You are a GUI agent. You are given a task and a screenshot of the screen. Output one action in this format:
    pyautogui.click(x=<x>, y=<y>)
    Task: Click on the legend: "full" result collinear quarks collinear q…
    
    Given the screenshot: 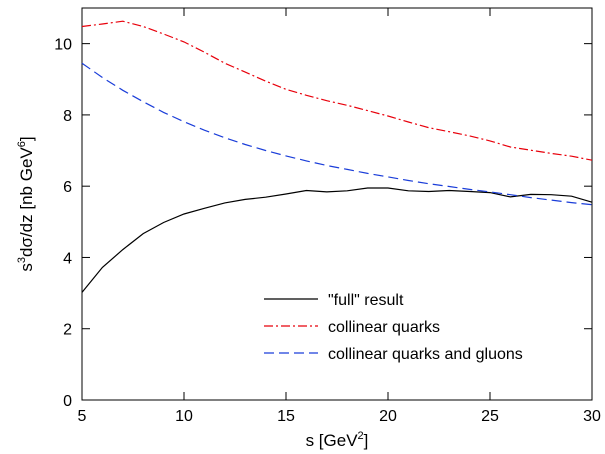 What is the action you would take?
    pyautogui.click(x=393, y=327)
    